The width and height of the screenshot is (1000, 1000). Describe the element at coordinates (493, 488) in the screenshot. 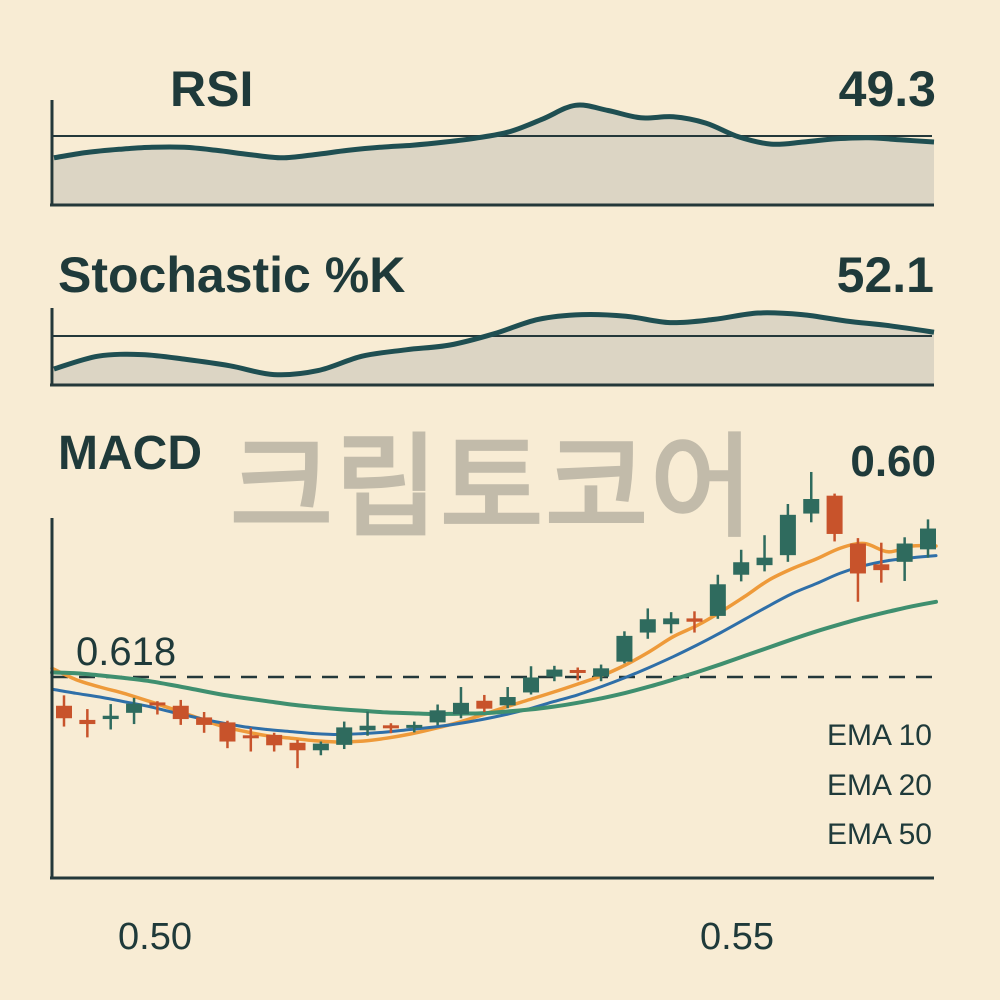

I see `watermark-text: 크립토코어` at that location.